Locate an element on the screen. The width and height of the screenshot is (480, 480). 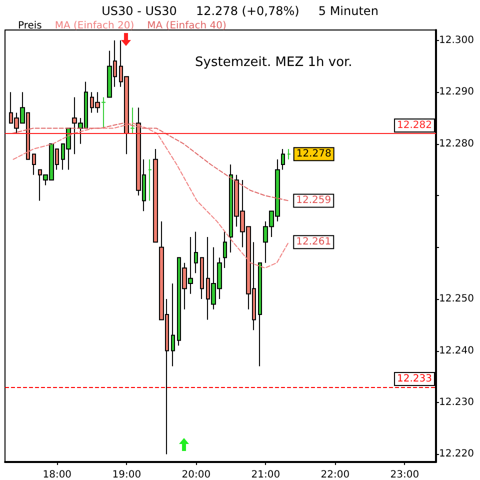
ref-line-label: 12.282 is located at coordinates (414, 125).